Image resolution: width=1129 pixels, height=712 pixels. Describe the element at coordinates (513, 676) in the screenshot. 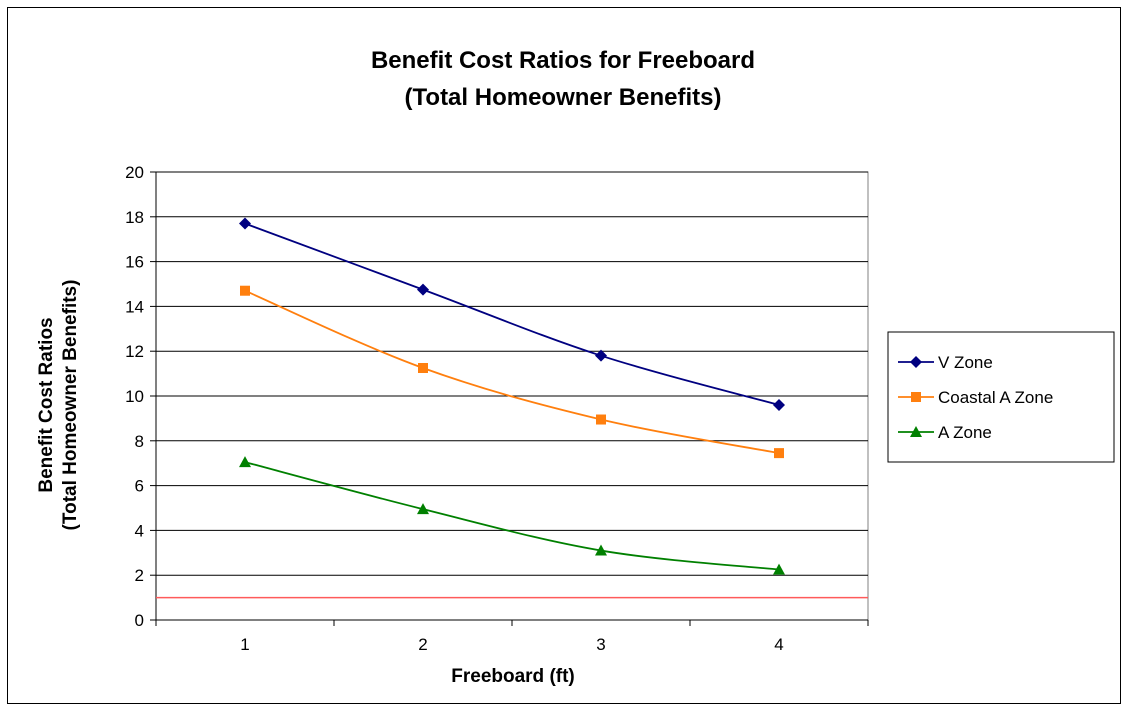

I see `x-axis-title: Freeboard (ft)` at that location.